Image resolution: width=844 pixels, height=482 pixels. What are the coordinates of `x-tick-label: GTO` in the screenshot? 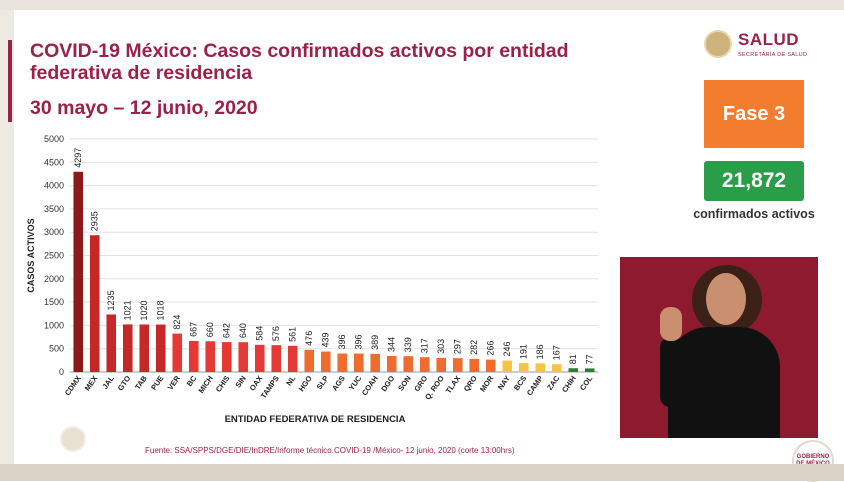 It's located at (124, 383).